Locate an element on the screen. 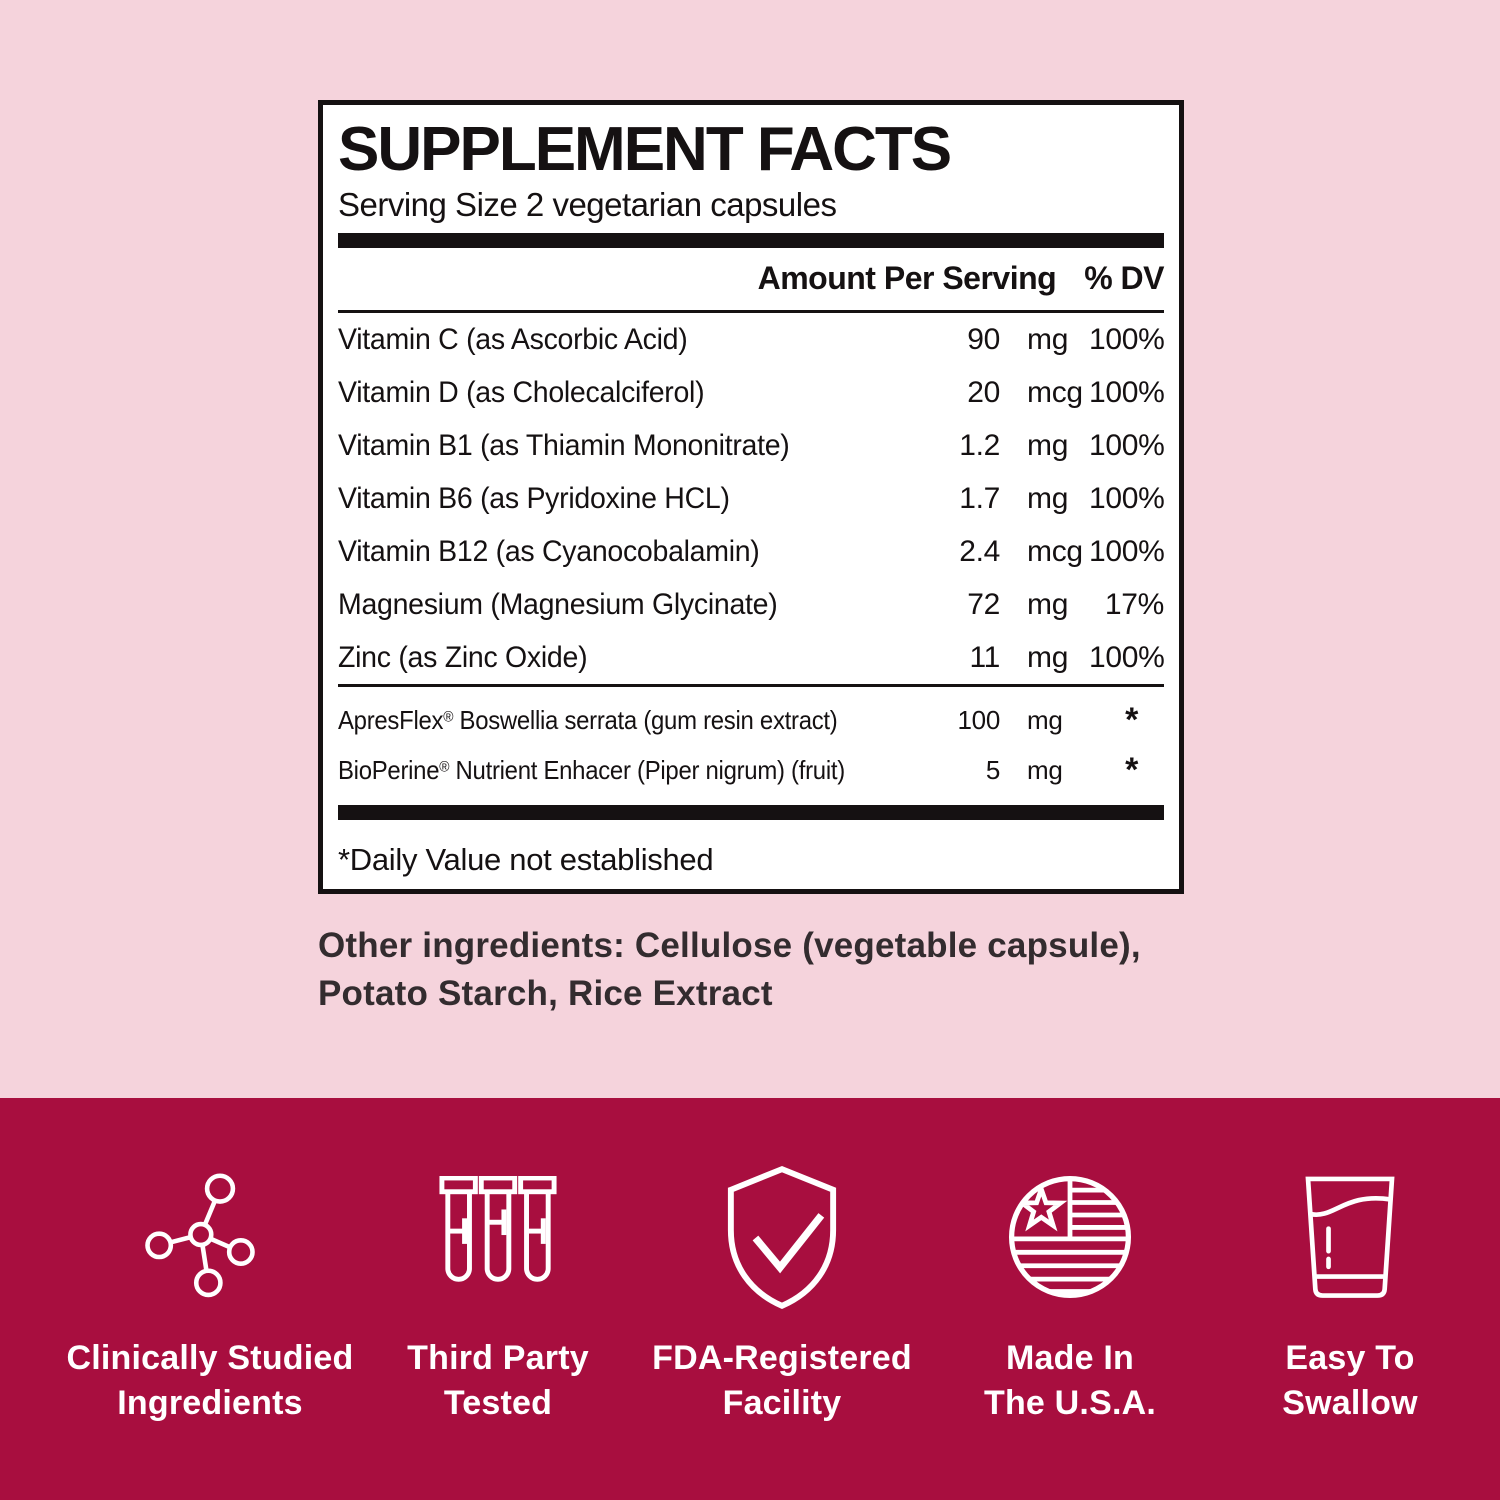 This screenshot has height=1500, width=1500. shield-check-icon is located at coordinates (782, 1237).